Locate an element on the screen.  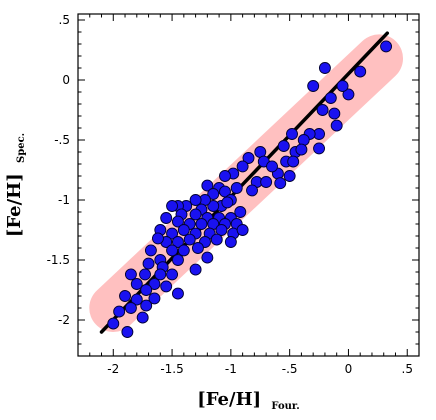
x-tick-label: 0 is located at coordinates (349, 369).